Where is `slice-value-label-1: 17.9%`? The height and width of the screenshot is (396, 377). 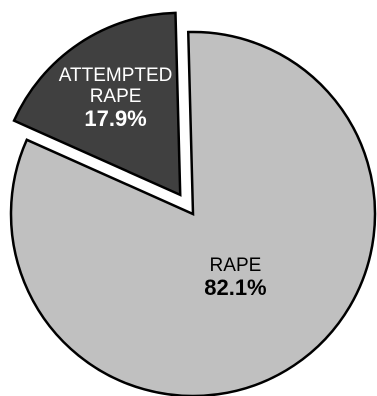
slice-value-label-1: 17.9% is located at coordinates (115, 118).